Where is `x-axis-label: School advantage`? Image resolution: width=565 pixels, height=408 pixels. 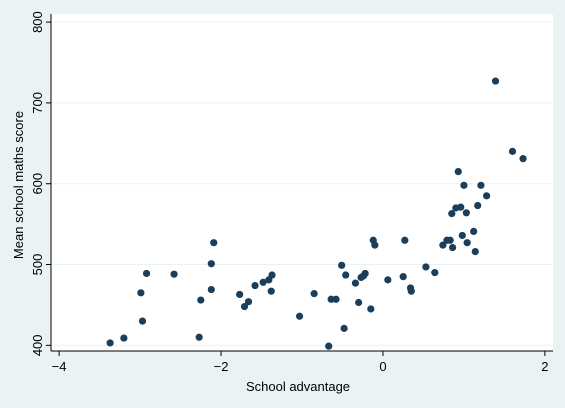
x-axis-label: School advantage is located at coordinates (298, 386).